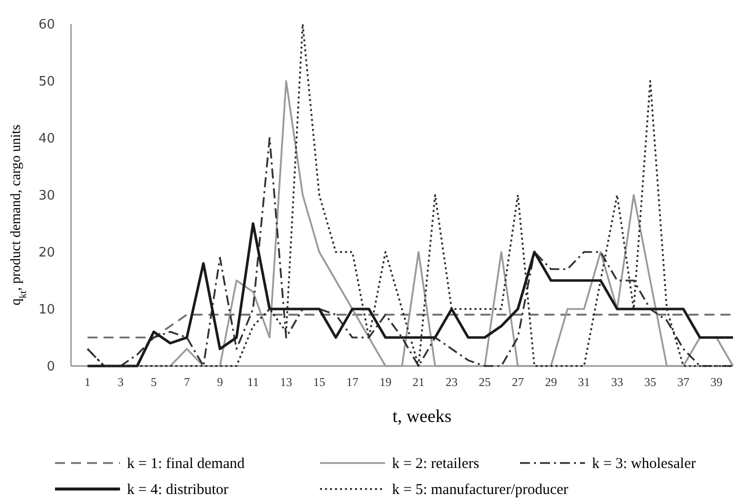 Image resolution: width=735 pixels, height=504 pixels. Describe the element at coordinates (46, 25) in the screenshot. I see `y-tick-label: 60` at that location.